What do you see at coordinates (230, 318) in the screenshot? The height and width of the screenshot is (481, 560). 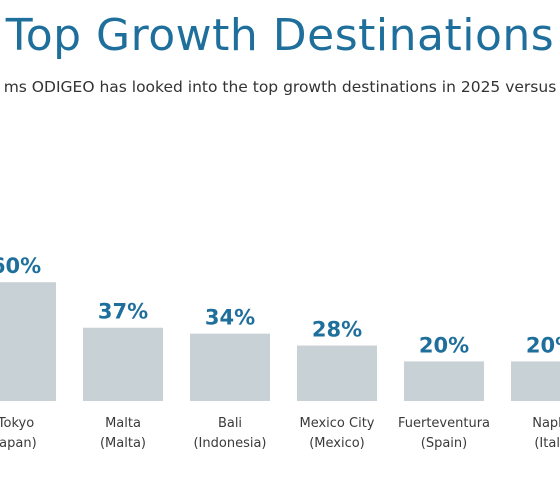 I see `bar-value-label-2: 34%` at bounding box center [230, 318].